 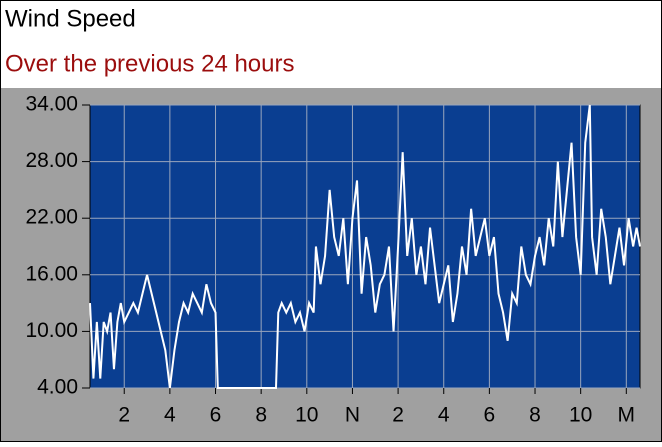 What do you see at coordinates (51, 217) in the screenshot?
I see `y-tick-label: 22.00` at bounding box center [51, 217].